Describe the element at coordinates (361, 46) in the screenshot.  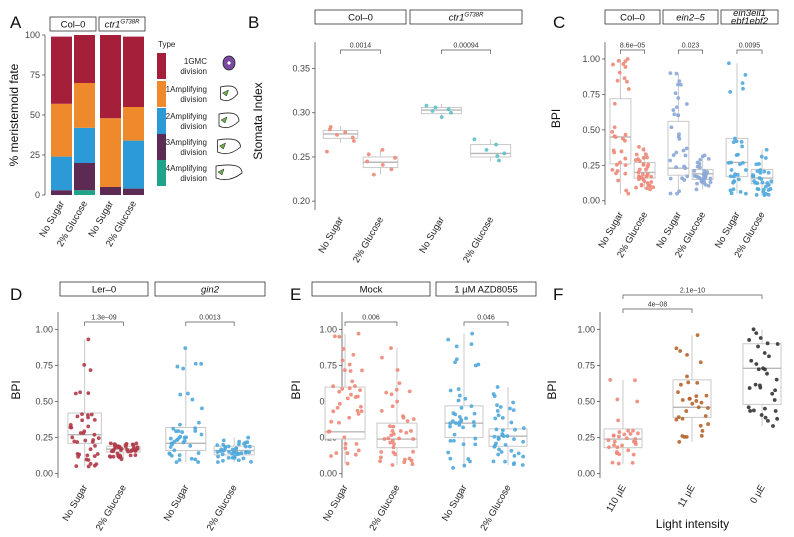
I see `panel-B-p-value: 0.0014` at that location.